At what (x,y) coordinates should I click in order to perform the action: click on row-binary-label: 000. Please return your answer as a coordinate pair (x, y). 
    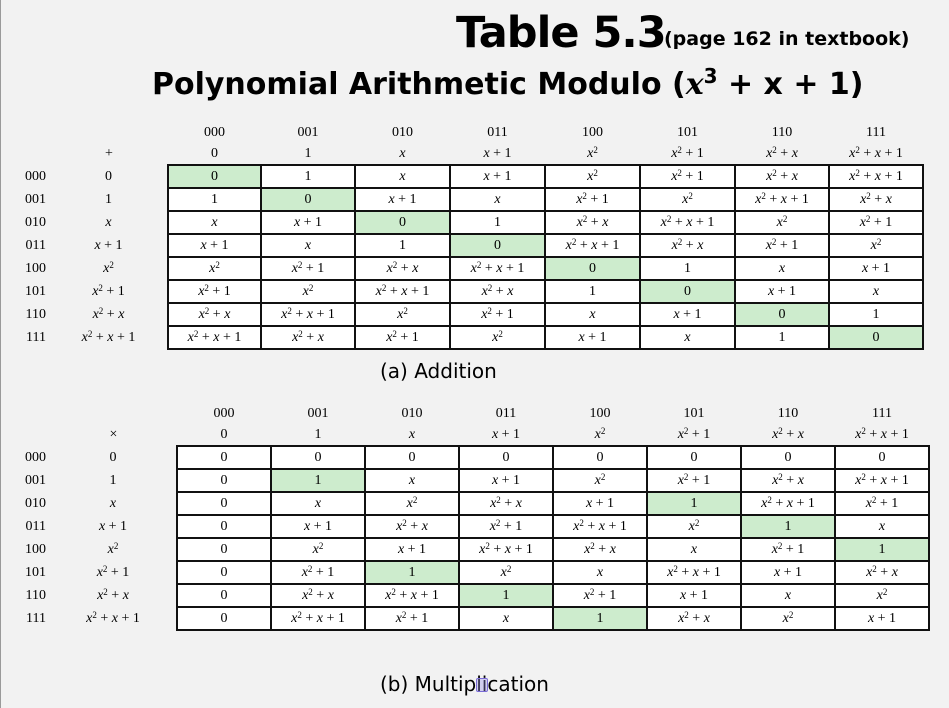
    Looking at the image, I should click on (35, 457).